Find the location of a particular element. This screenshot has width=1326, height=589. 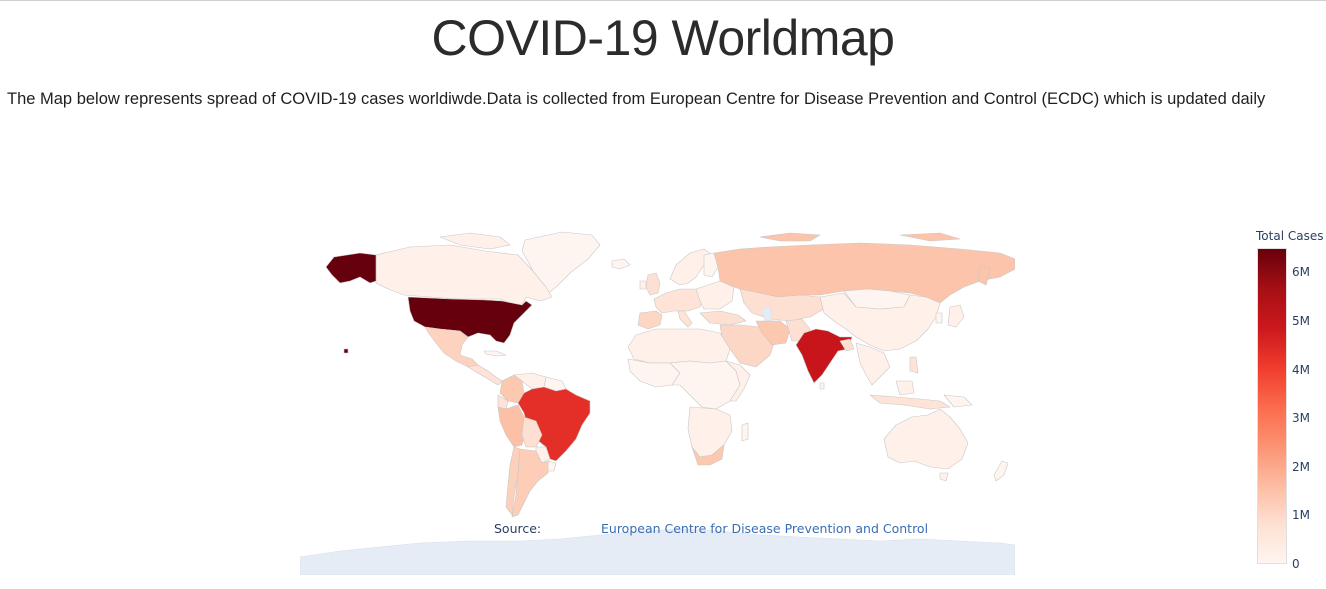

country-uruguay is located at coordinates (552, 466).